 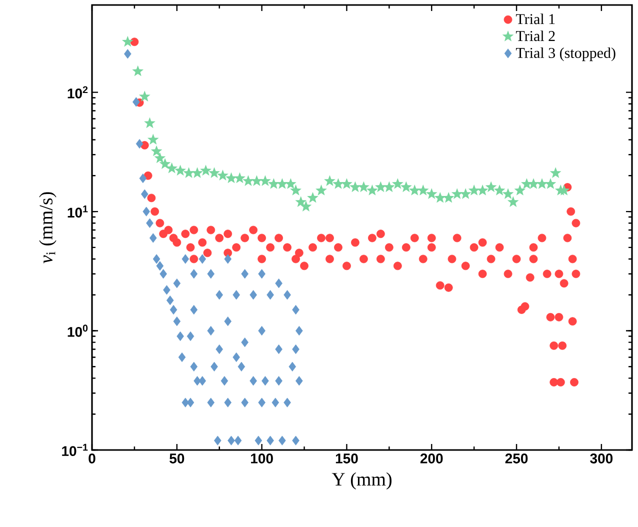 What do you see at coordinates (47, 228) in the screenshot?
I see `y-axis-title: v$_{i}$ (mm/s)` at bounding box center [47, 228].